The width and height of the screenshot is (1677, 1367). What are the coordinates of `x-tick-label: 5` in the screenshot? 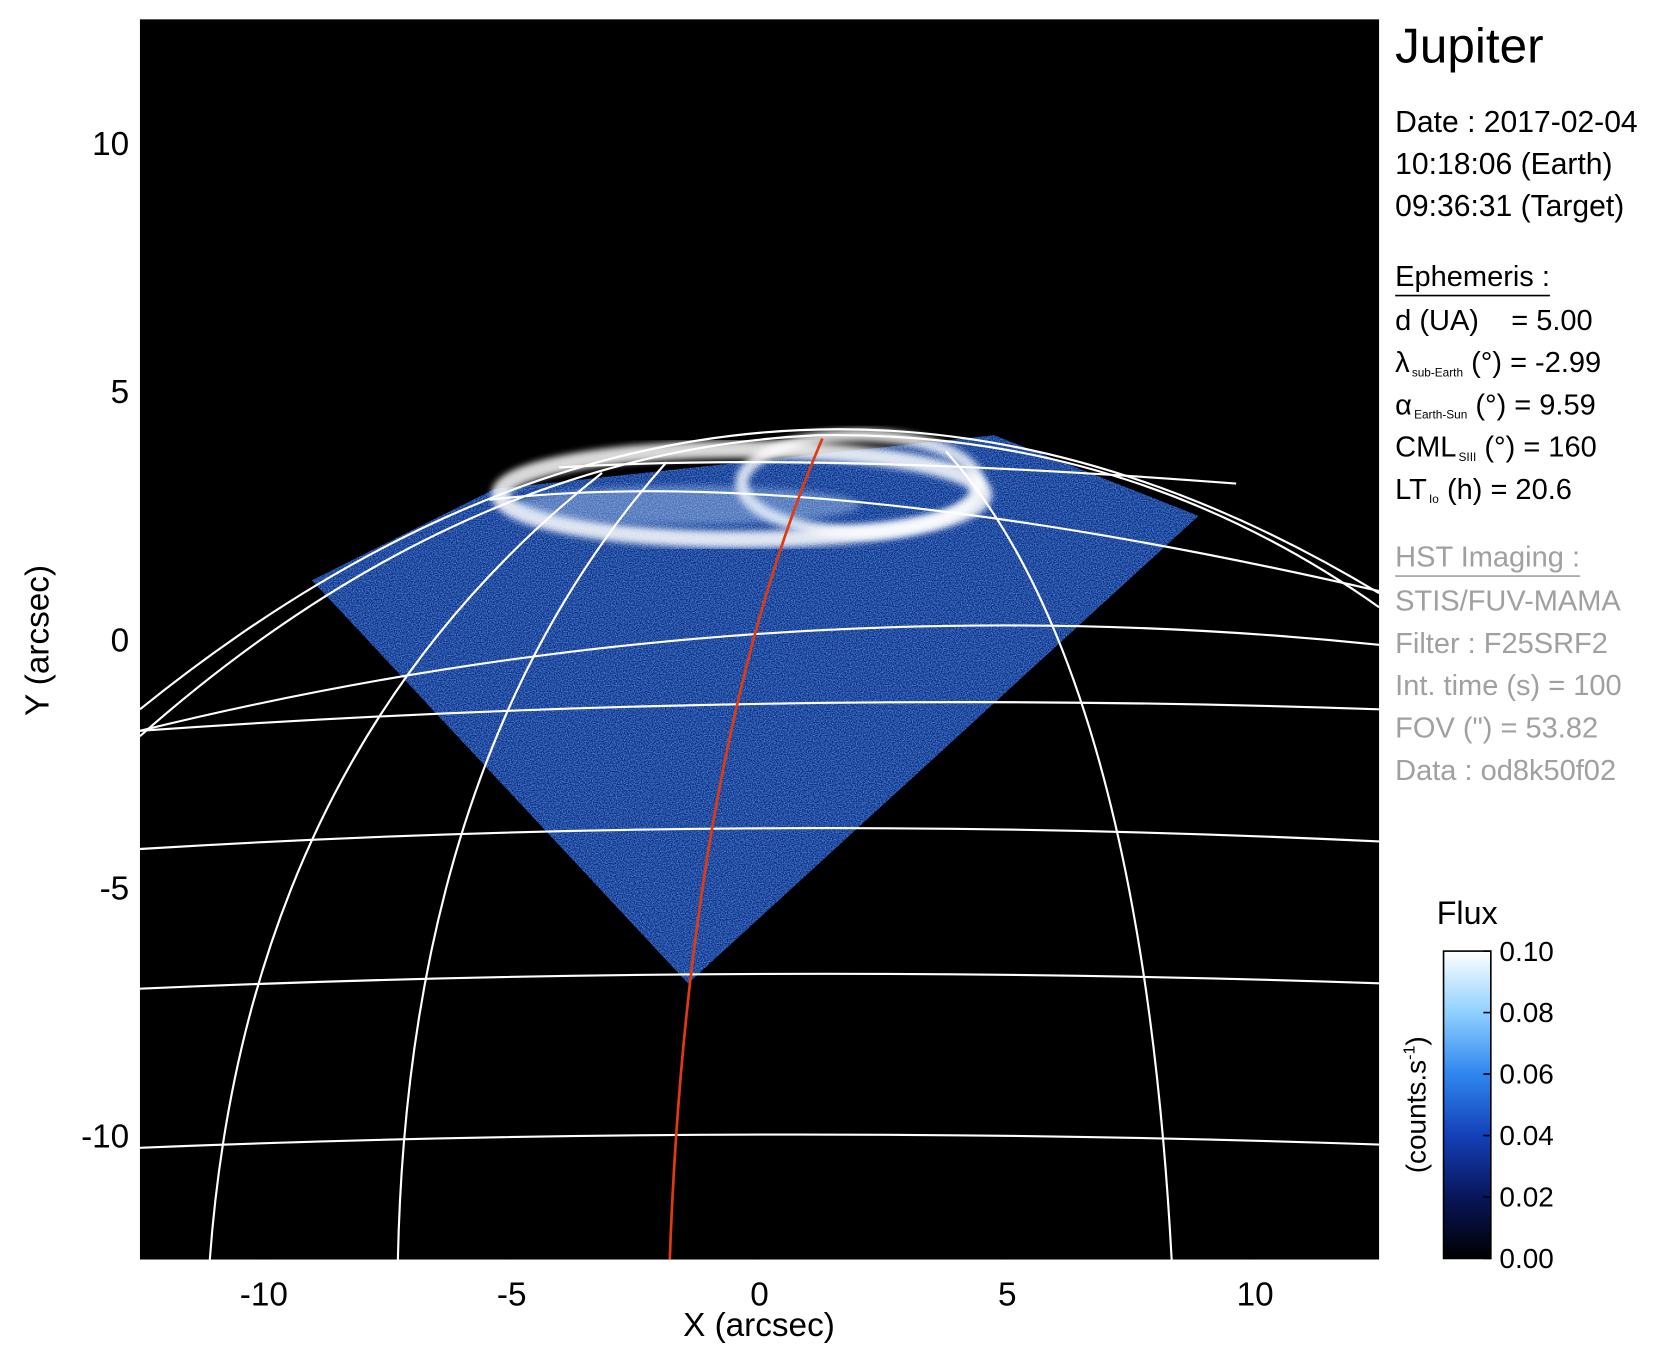 It's located at (1007, 1295).